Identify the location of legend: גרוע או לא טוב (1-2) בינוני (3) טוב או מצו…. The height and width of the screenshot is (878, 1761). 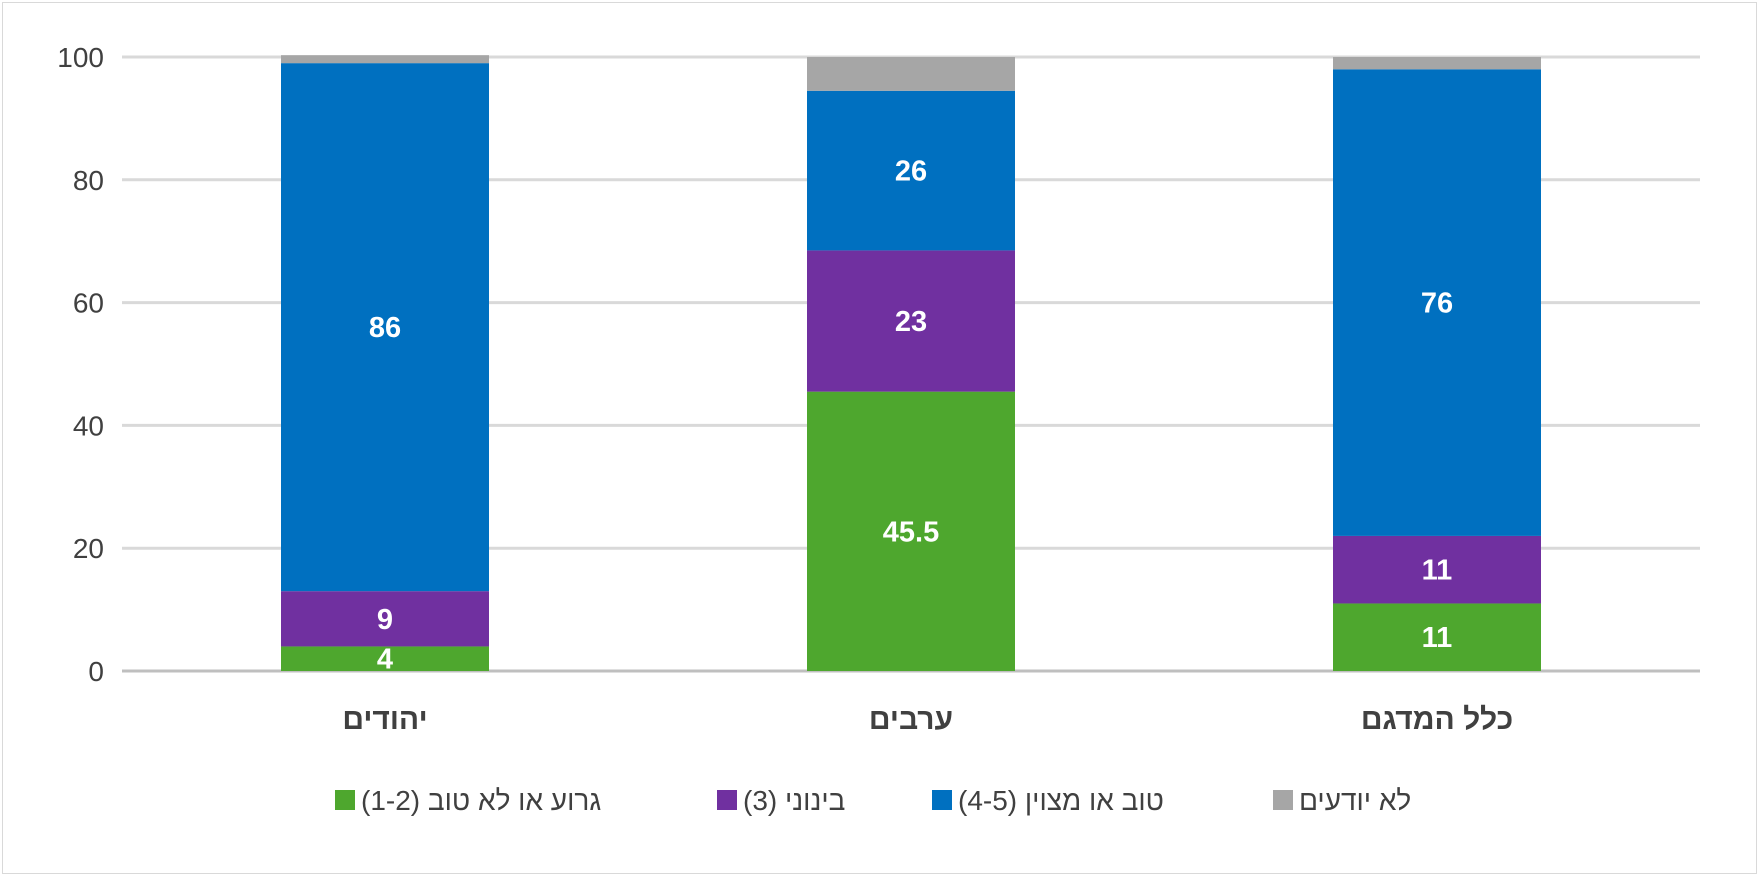
(873, 800).